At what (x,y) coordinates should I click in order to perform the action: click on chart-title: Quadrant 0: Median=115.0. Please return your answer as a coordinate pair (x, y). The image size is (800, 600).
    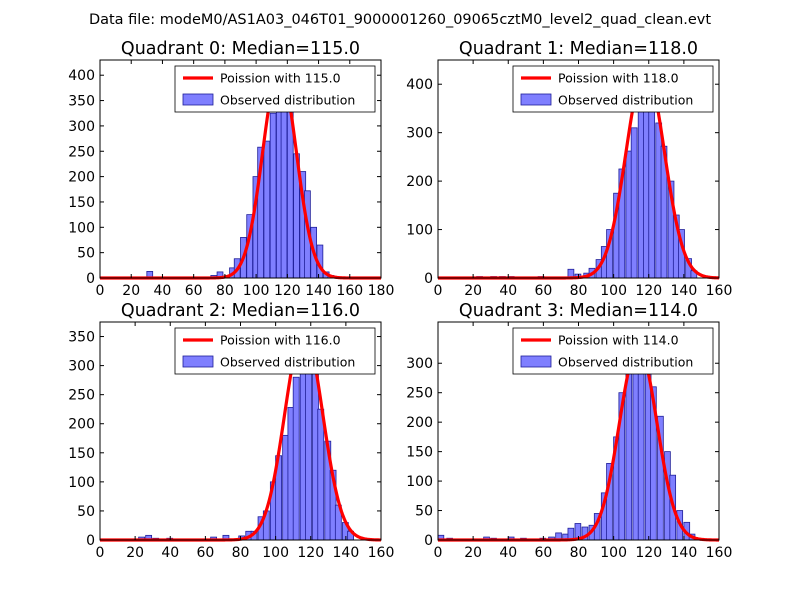
    Looking at the image, I should click on (240, 49).